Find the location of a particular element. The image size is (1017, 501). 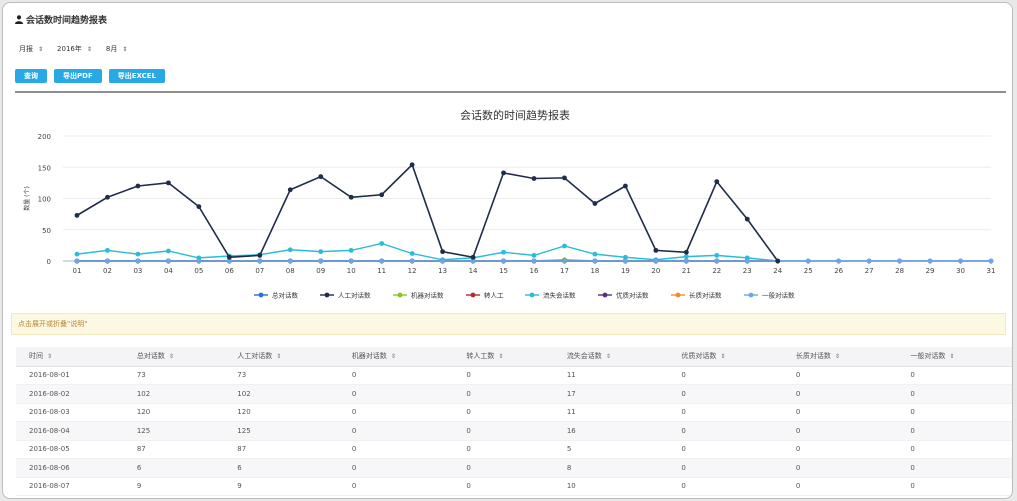

column-header: 转人工数 ⇕ is located at coordinates (503, 357).